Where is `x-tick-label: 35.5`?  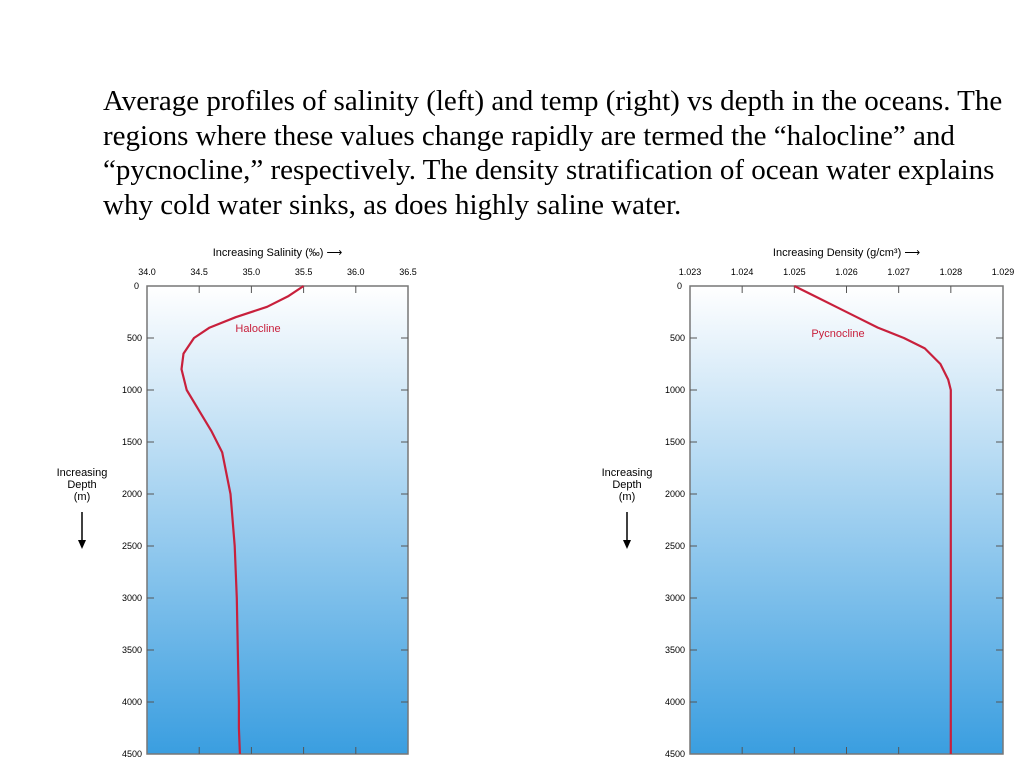
x-tick-label: 35.5 is located at coordinates (304, 272).